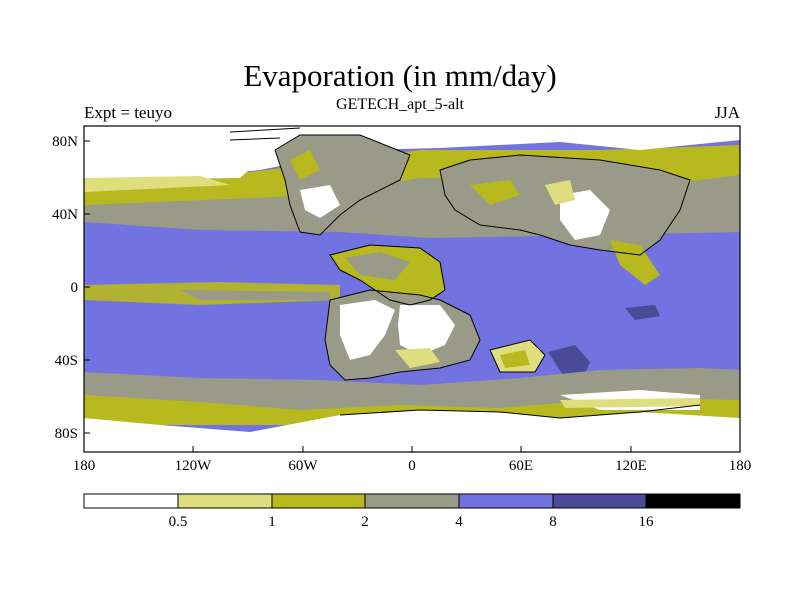  Describe the element at coordinates (128, 112) in the screenshot. I see `experiment-label: Expt = teuyo` at that location.